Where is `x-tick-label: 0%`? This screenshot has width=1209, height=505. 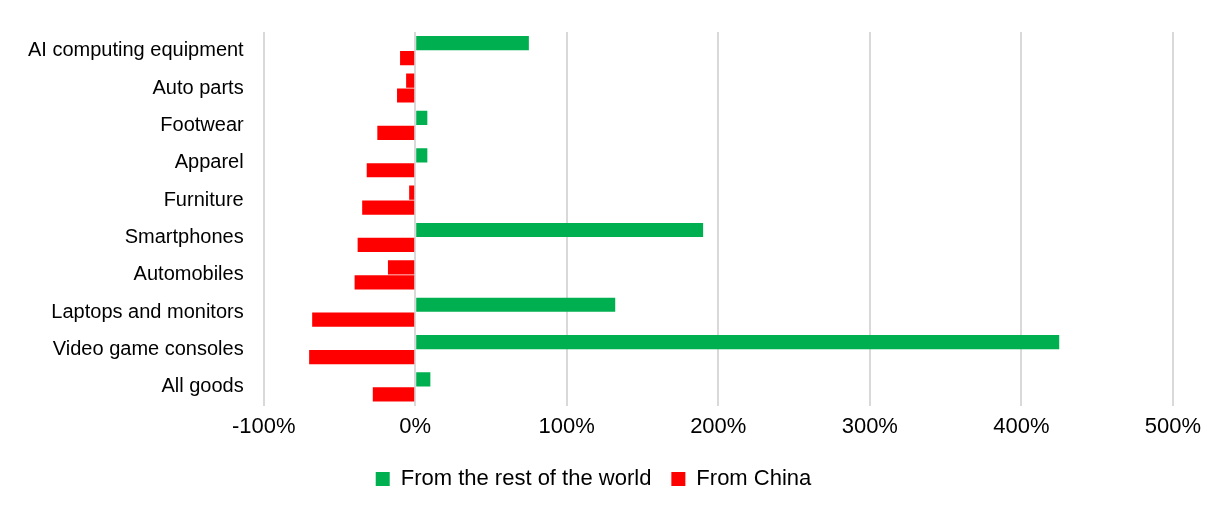
x-tick-label: 0% is located at coordinates (415, 425).